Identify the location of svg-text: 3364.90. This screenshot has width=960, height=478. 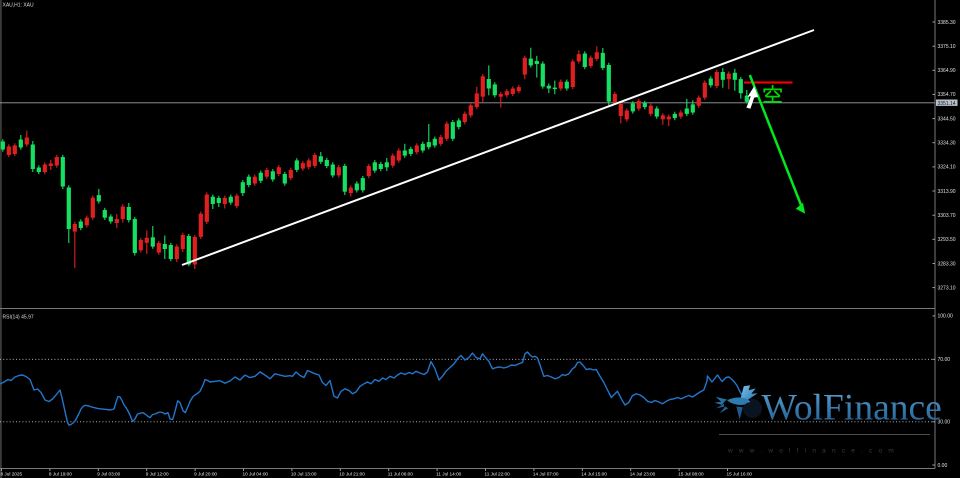
(947, 71).